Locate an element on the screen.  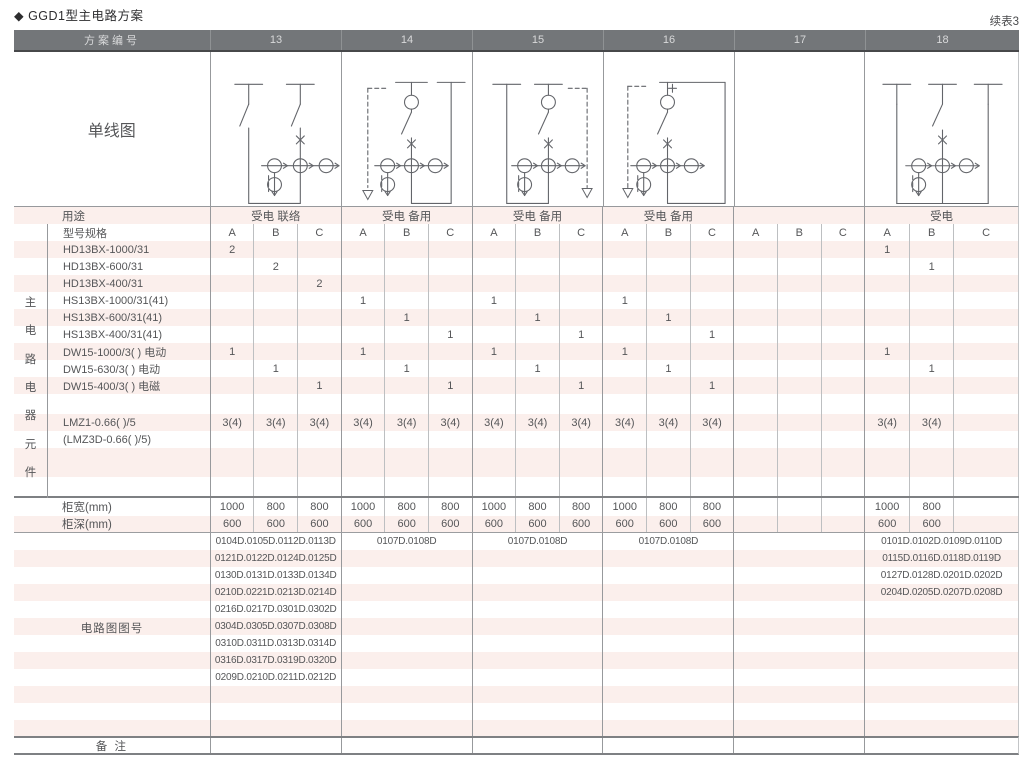
component-model-label: HS13BX-400/31(41) is located at coordinates (112, 334).